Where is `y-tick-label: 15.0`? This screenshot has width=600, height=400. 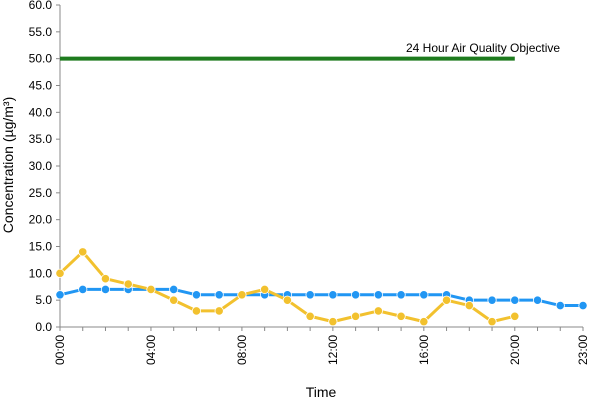 y-tick-label: 15.0 is located at coordinates (41, 247).